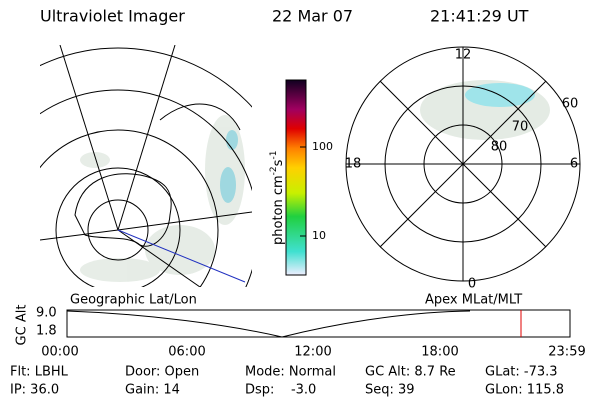 This screenshot has width=600, height=400. I want to click on exp: -1, so click(274, 155).